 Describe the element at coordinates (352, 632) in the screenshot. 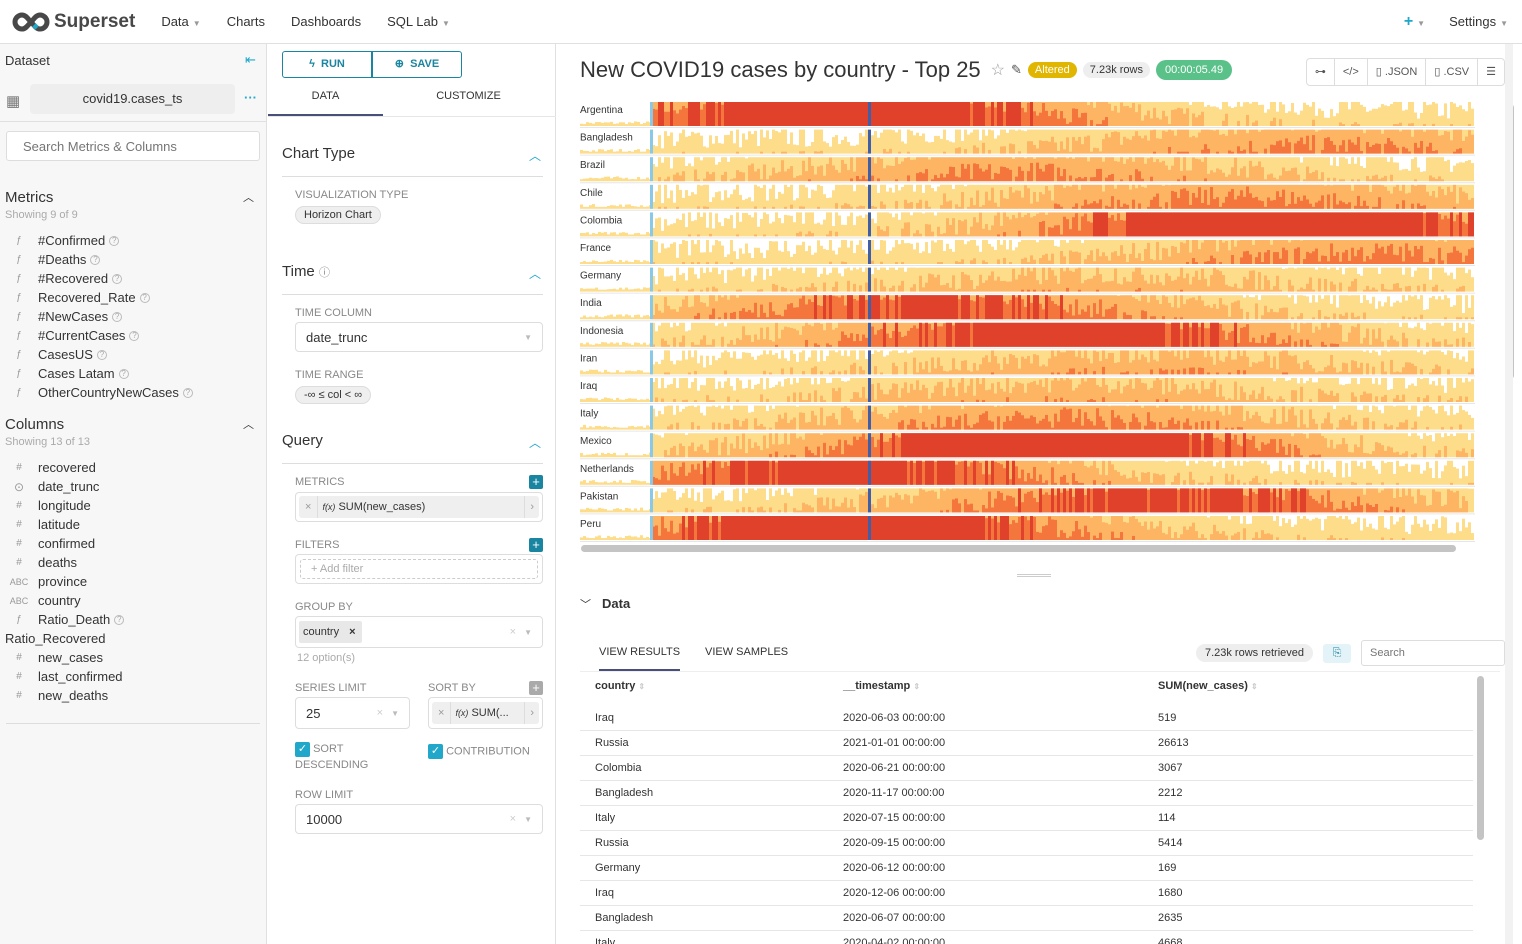

I see `remove-chip-icon: ×` at that location.